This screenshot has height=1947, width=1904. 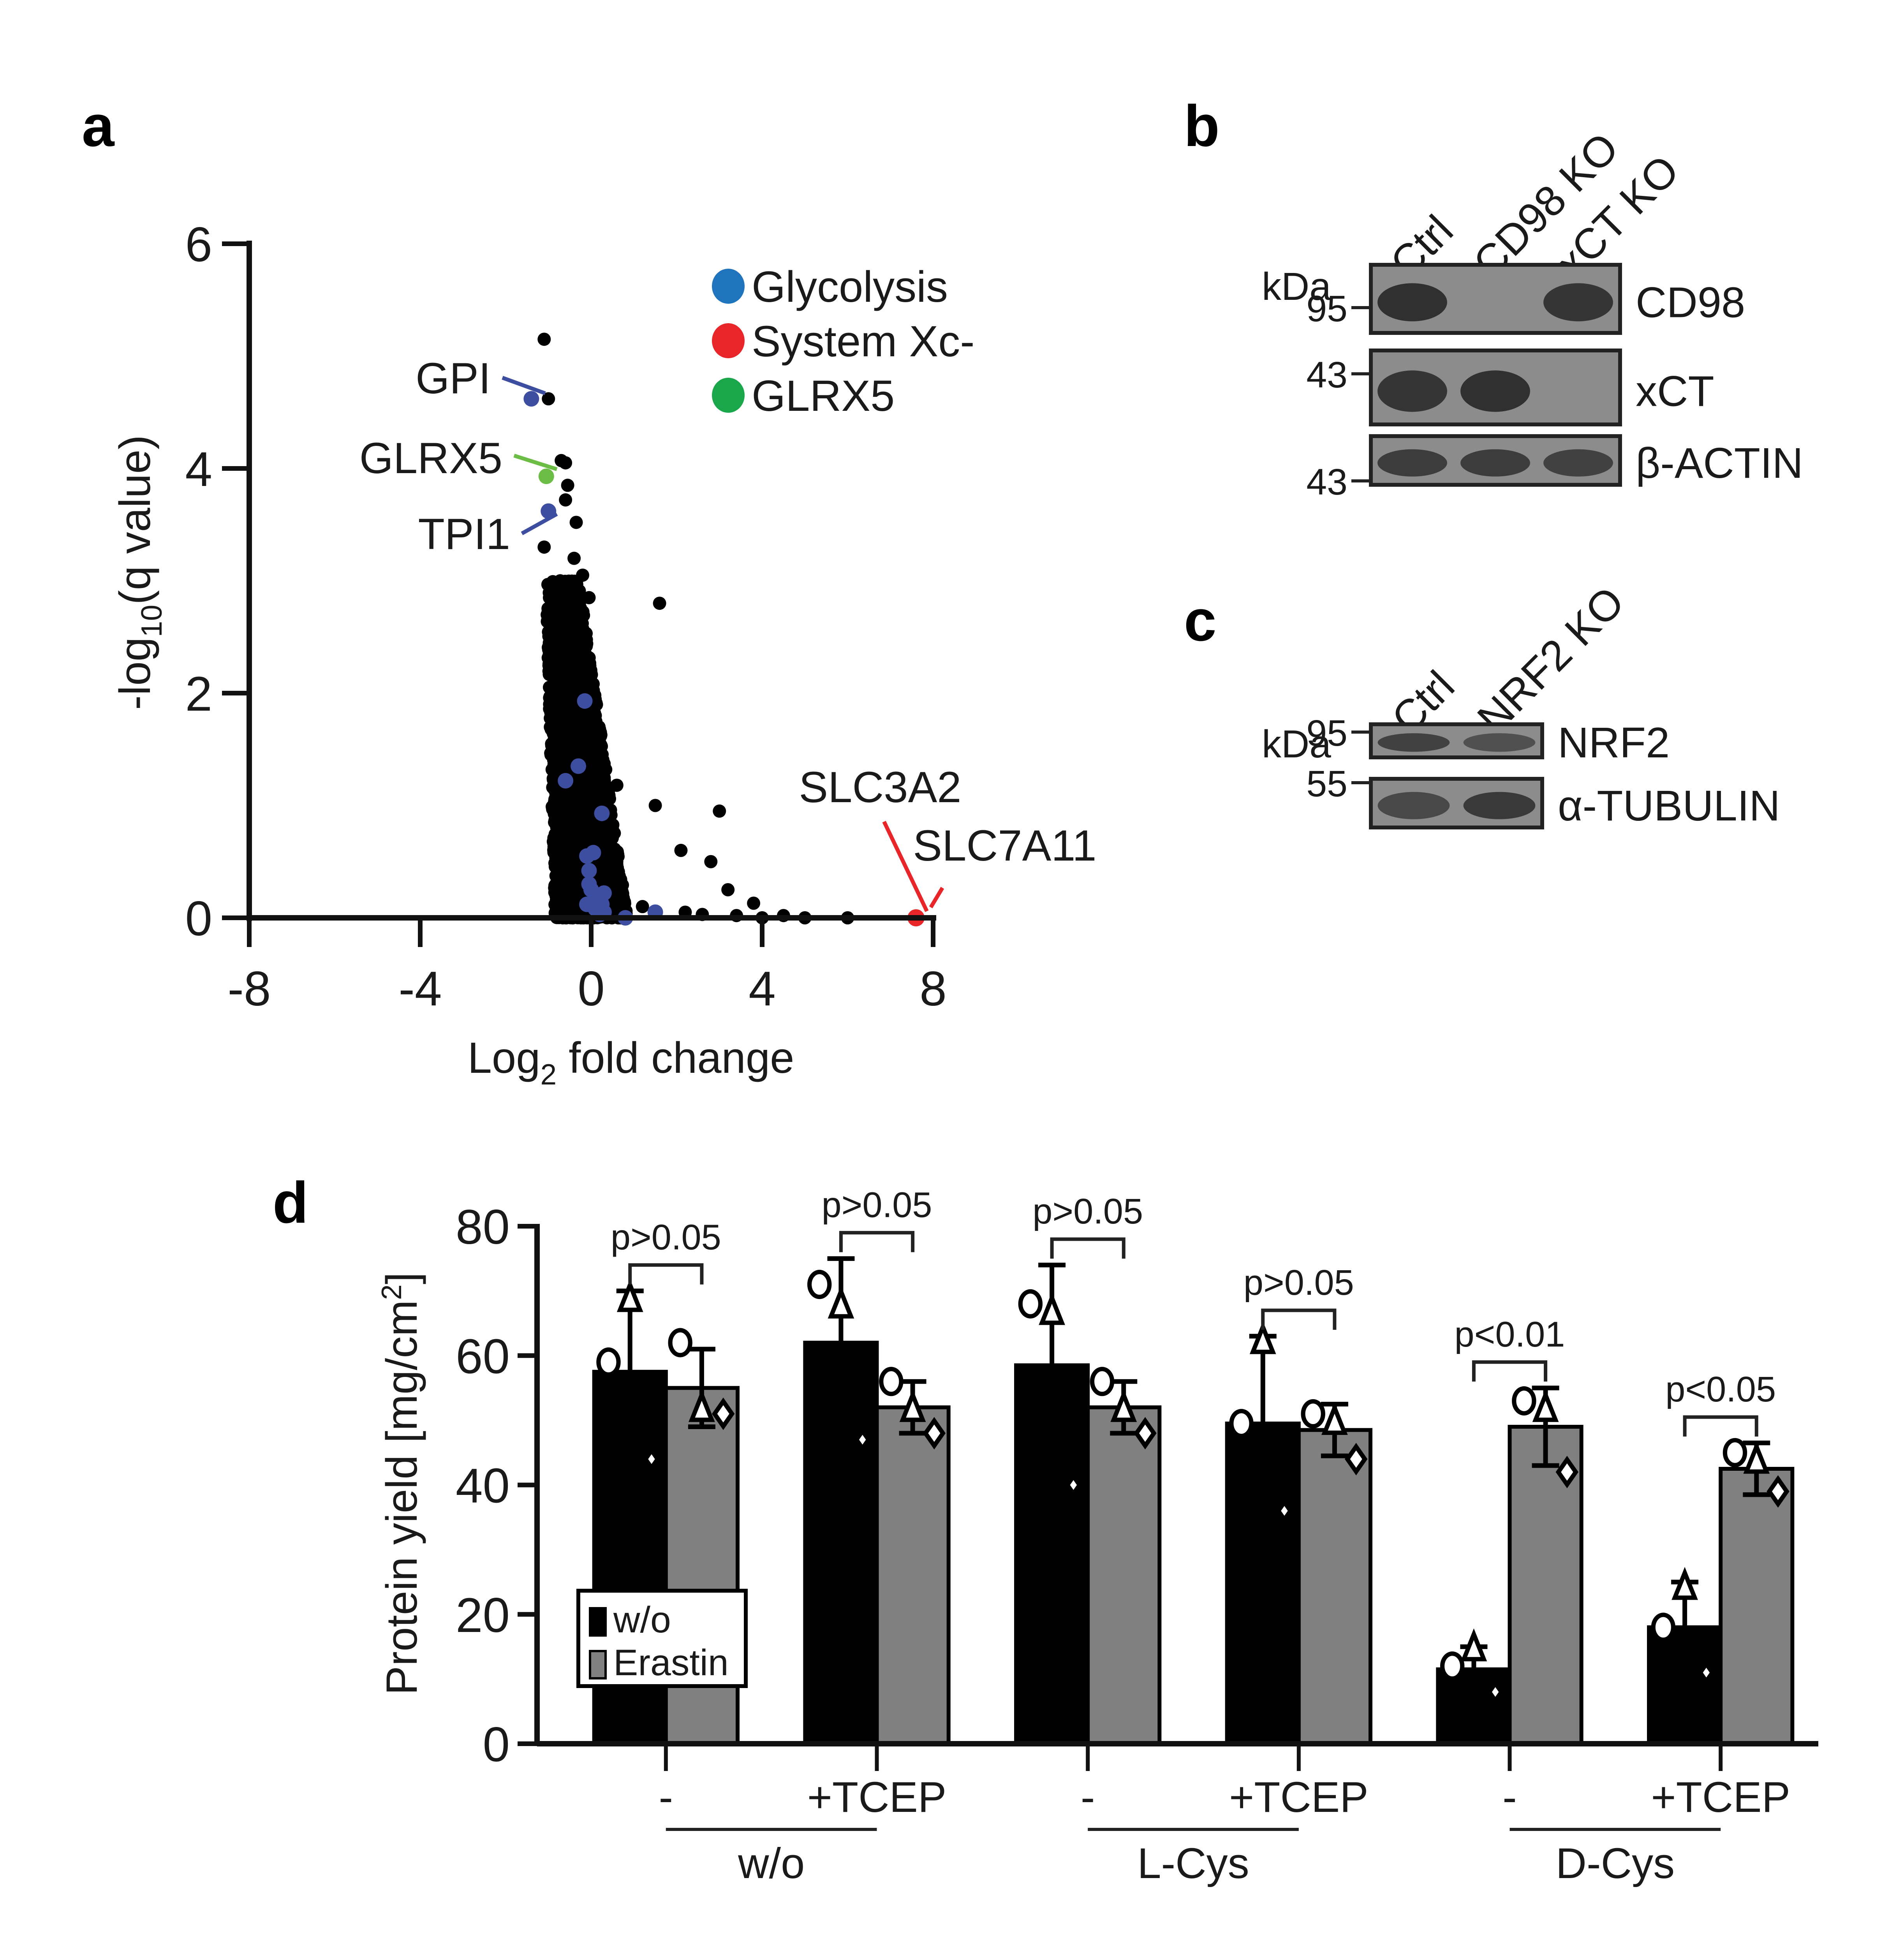 I want to click on group-label: w/o, so click(x=771, y=1863).